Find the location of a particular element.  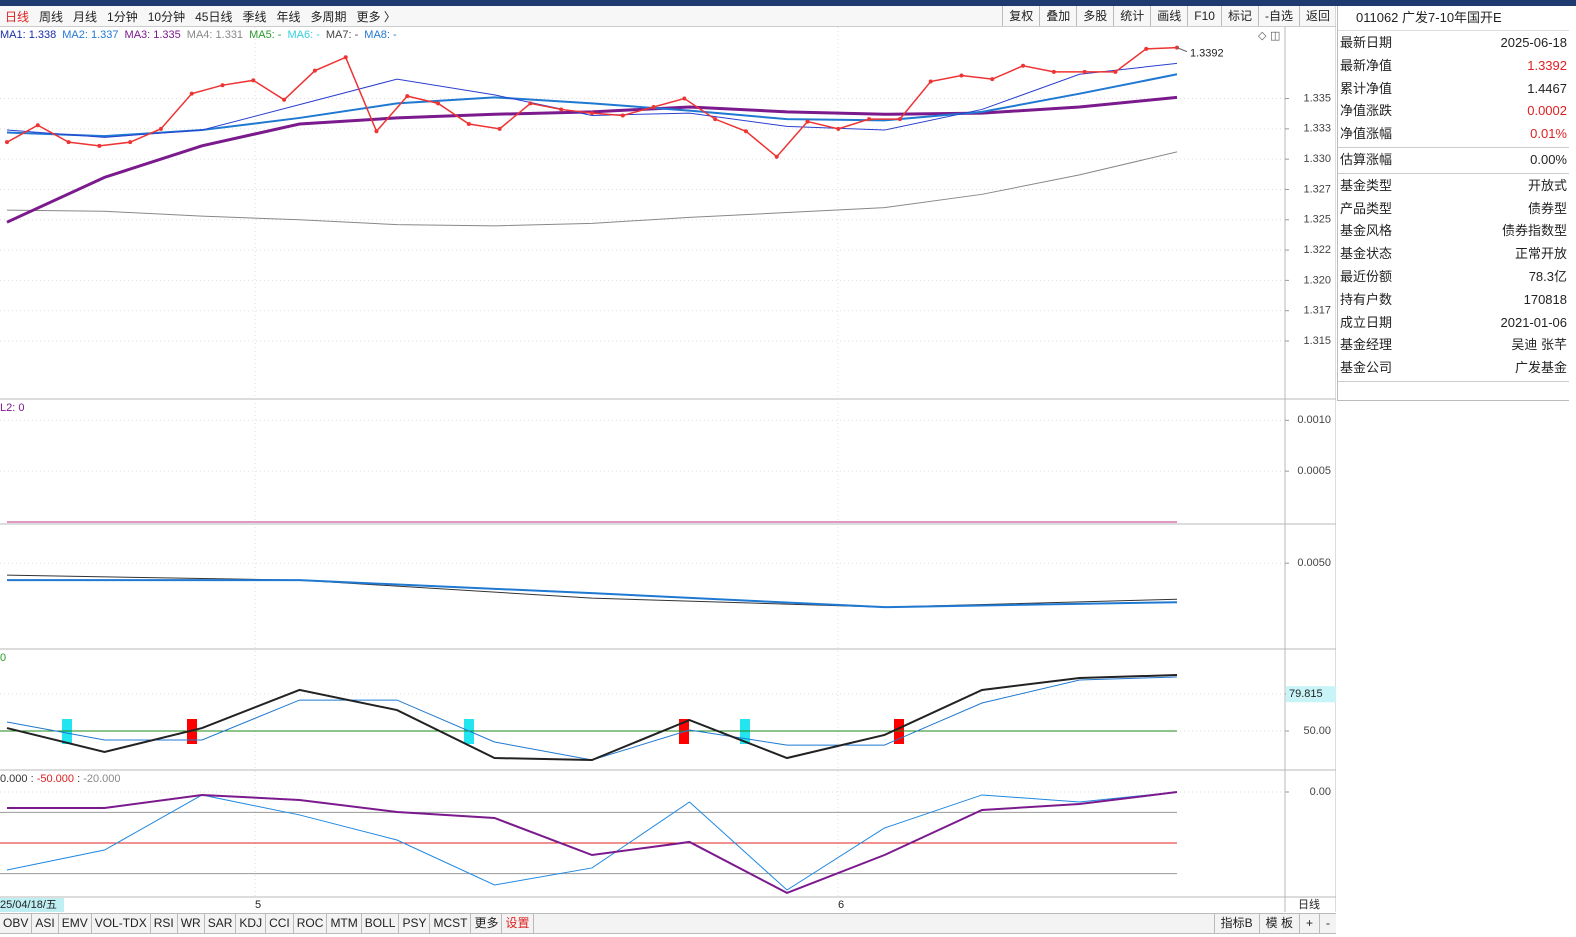

info-row: 基金风格 债券指数型 is located at coordinates (1453, 231).